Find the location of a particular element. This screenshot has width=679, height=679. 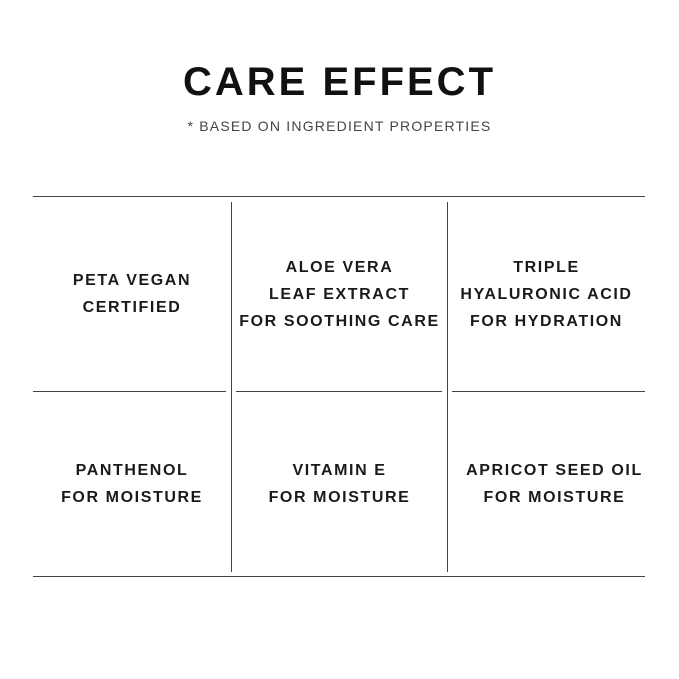

feature-cell: TRIPLE HYALURONIC ACID FOR HYDRATION is located at coordinates (546, 294).